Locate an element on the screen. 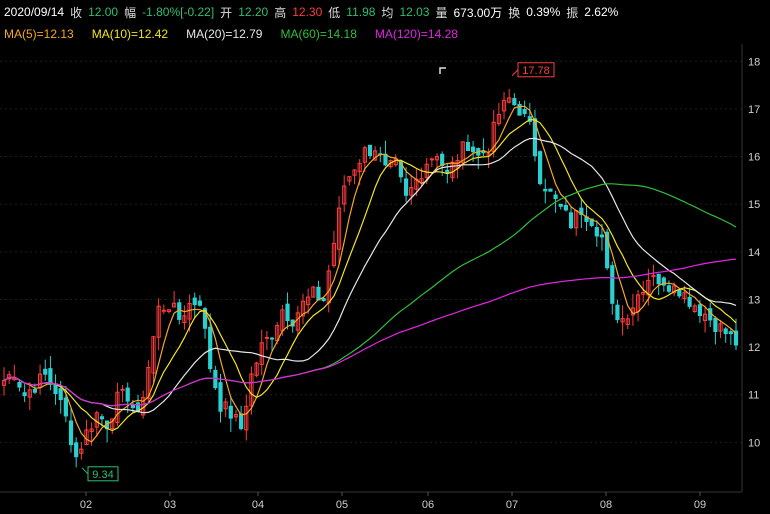 This screenshot has width=770, height=514. y-tick-label: 10 is located at coordinates (754, 443).